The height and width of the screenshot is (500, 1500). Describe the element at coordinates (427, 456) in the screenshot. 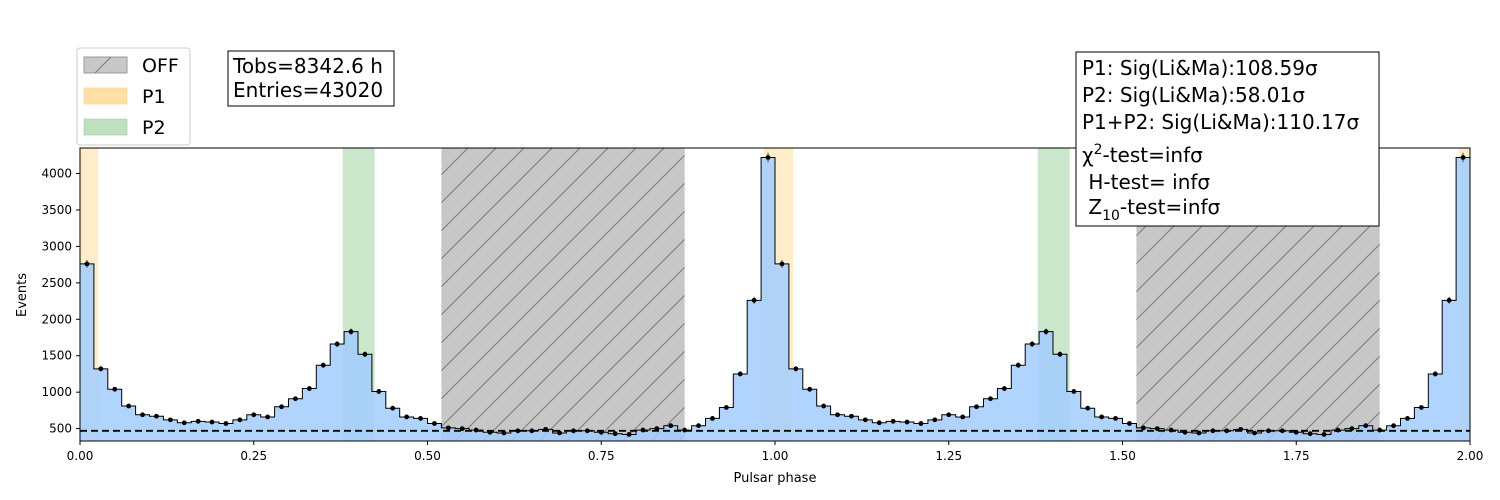

I see `x-tick-label: 0.50` at that location.